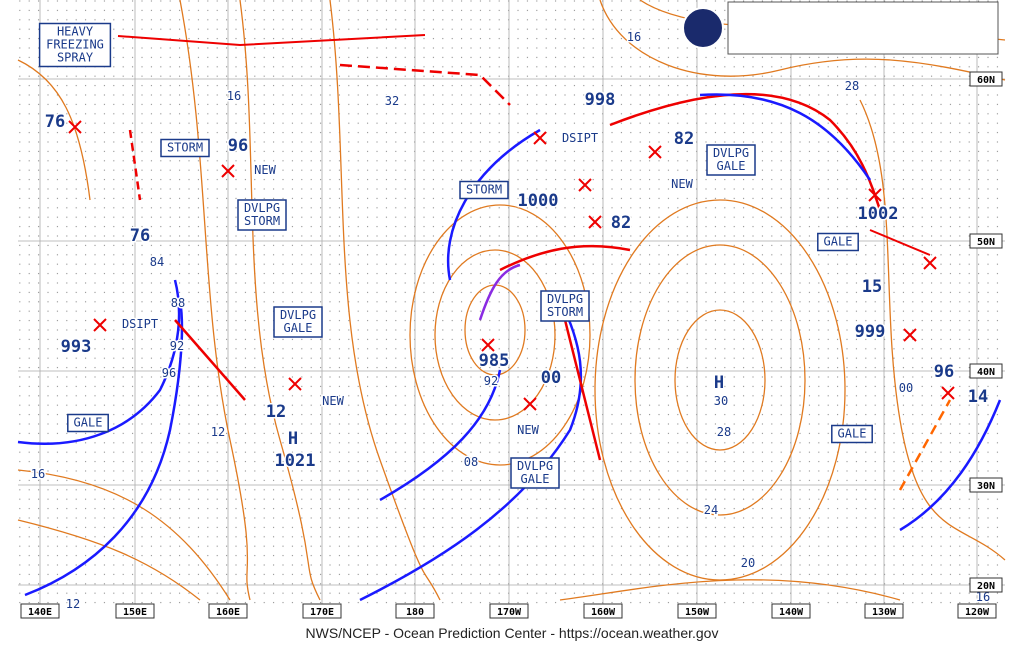 The height and width of the screenshot is (652, 1024). Describe the element at coordinates (870, 332) in the screenshot. I see `pressure-label: 999` at that location.